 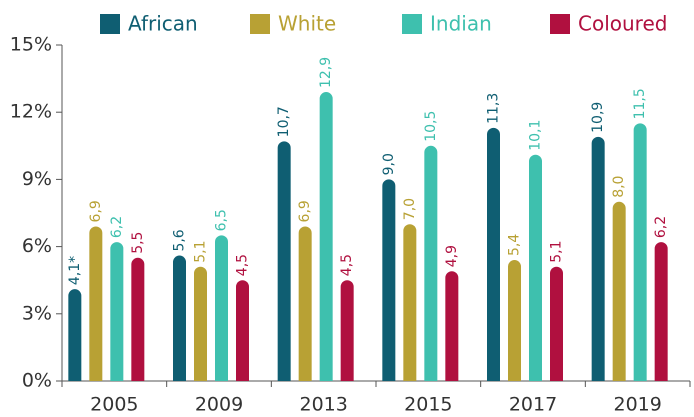 What do you see at coordinates (31, 45) in the screenshot?
I see `y-tick-label: 15%` at bounding box center [31, 45].